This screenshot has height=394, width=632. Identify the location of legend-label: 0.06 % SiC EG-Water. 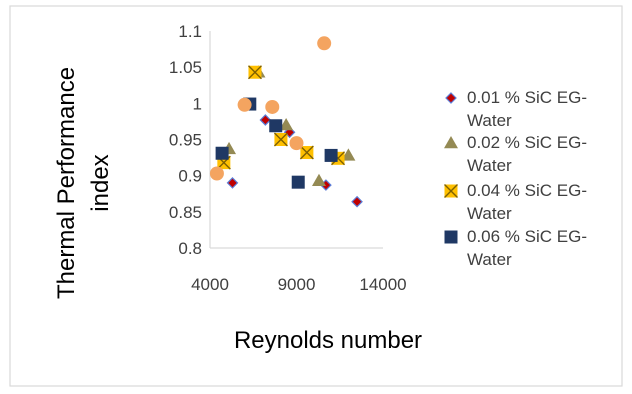
(527, 248).